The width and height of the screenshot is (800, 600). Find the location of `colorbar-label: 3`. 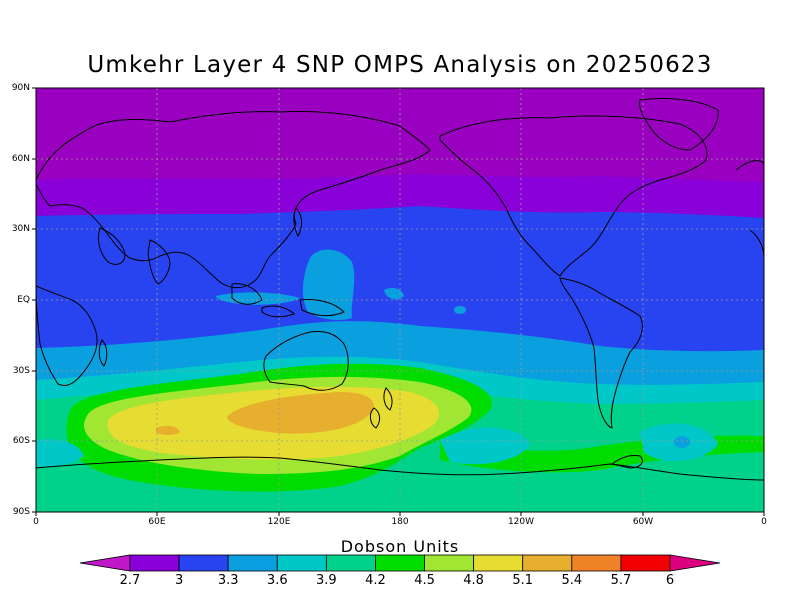

colorbar-label: 3 is located at coordinates (179, 580).